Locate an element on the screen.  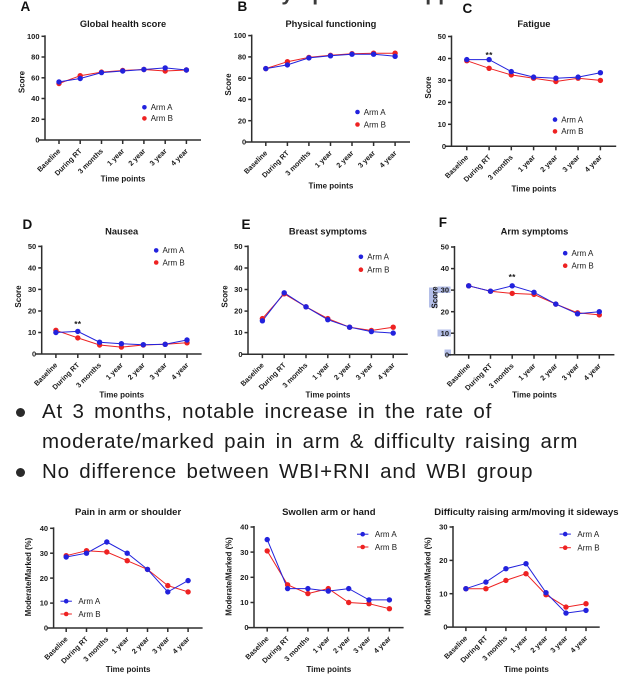
svg-text: Nausea is located at coordinates (122, 232).